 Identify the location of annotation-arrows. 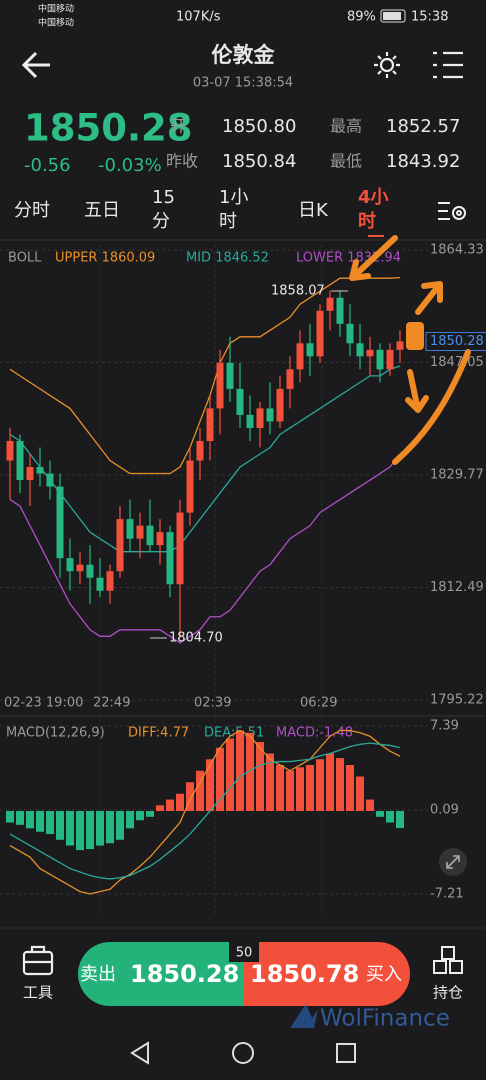
(410, 350).